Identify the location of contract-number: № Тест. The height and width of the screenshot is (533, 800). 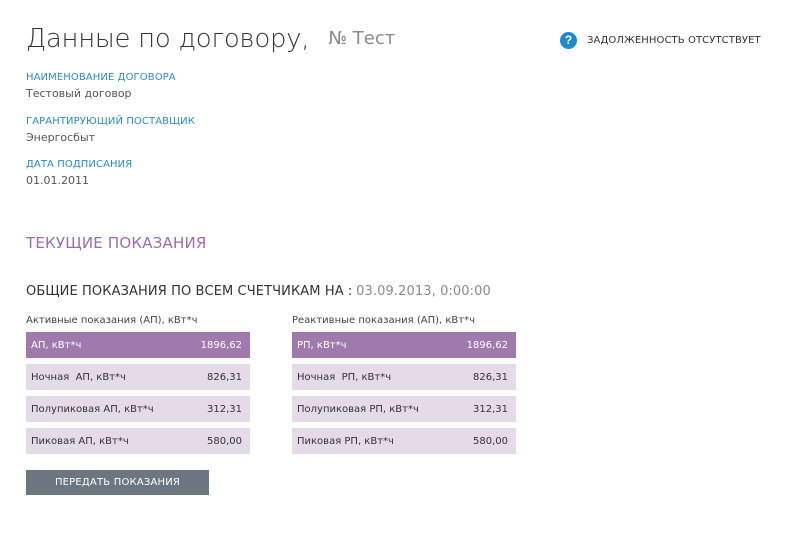
(362, 38).